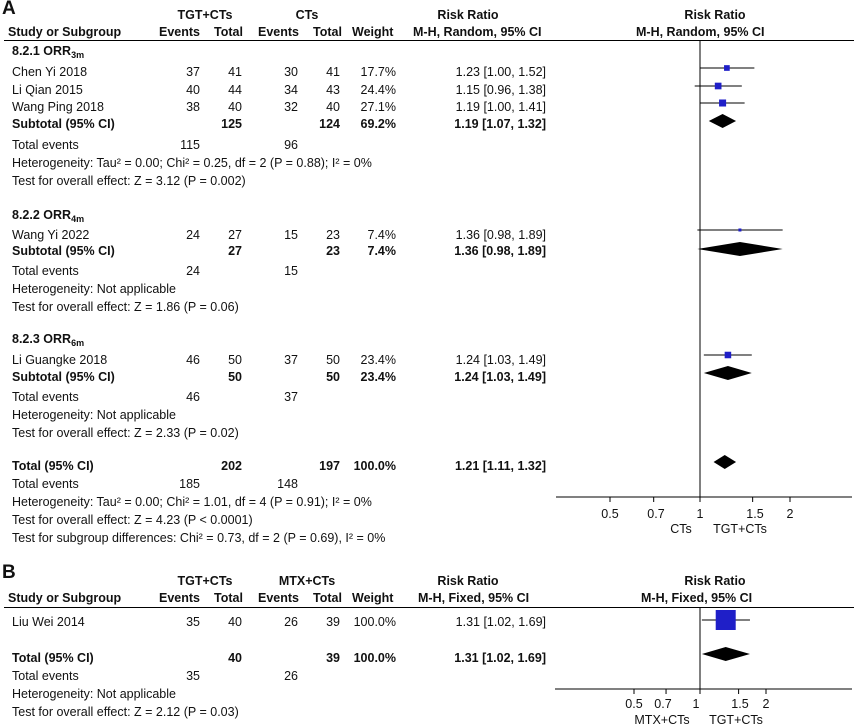 Image resolution: width=858 pixels, height=728 pixels. I want to click on subtotal-ci: 1.24 [1.03, 1.49], so click(500, 377).